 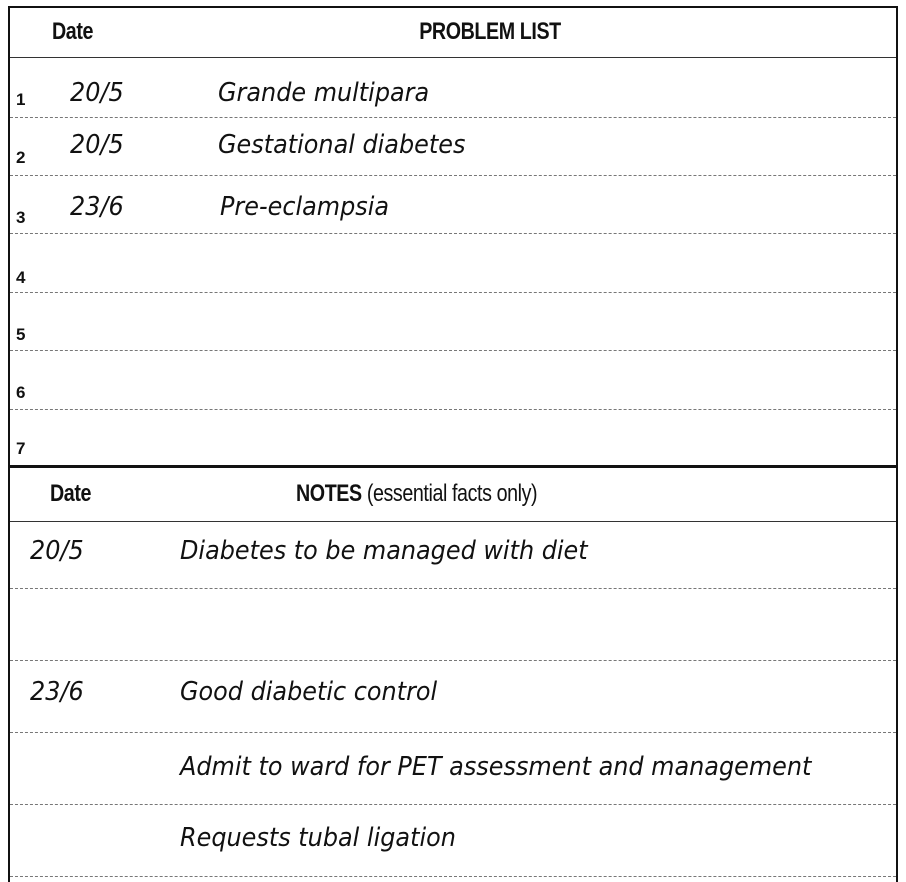 I want to click on section-divider, so click(x=453, y=466).